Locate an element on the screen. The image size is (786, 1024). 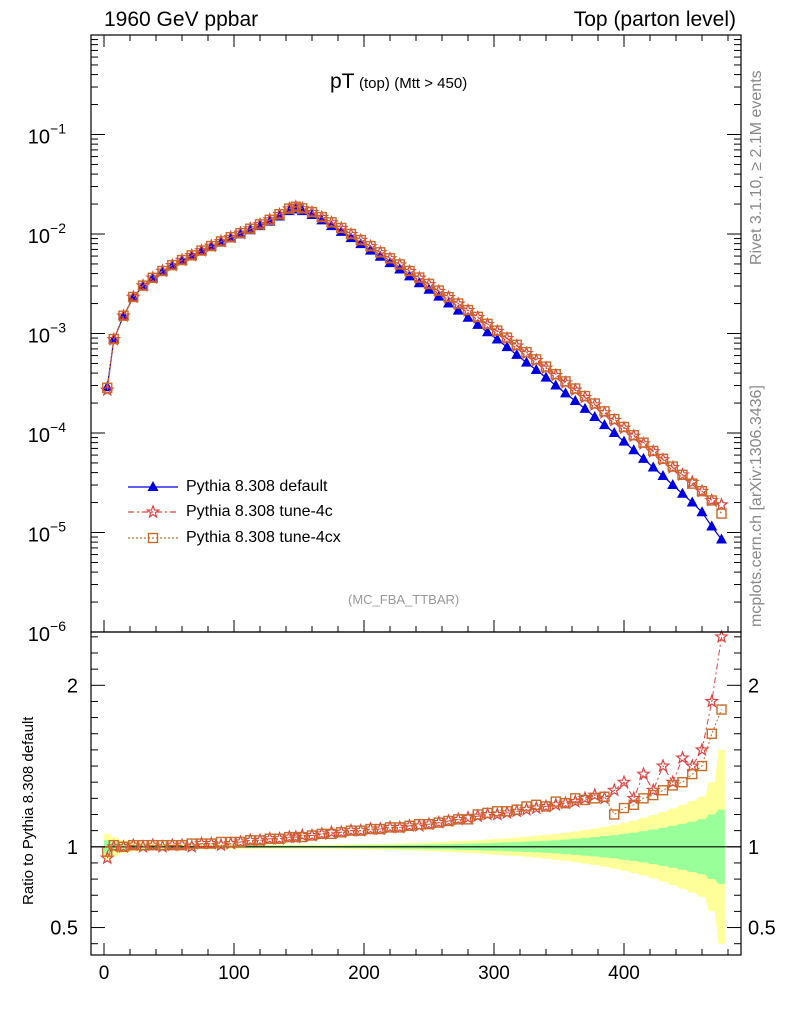
y-tick-label-right: 0.5 is located at coordinates (762, 929).